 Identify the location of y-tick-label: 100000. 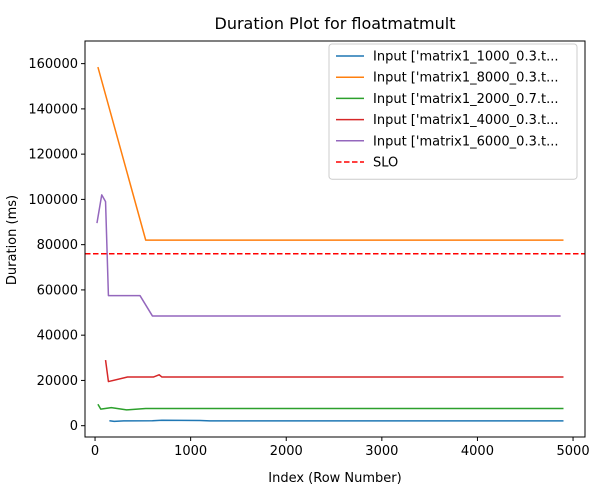
(53, 200).